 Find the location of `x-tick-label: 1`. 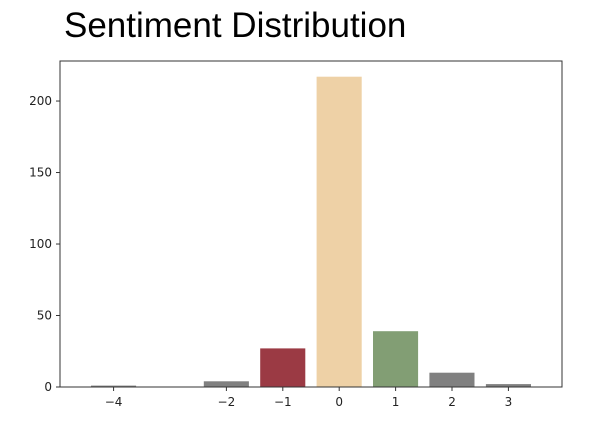

x-tick-label: 1 is located at coordinates (396, 402).